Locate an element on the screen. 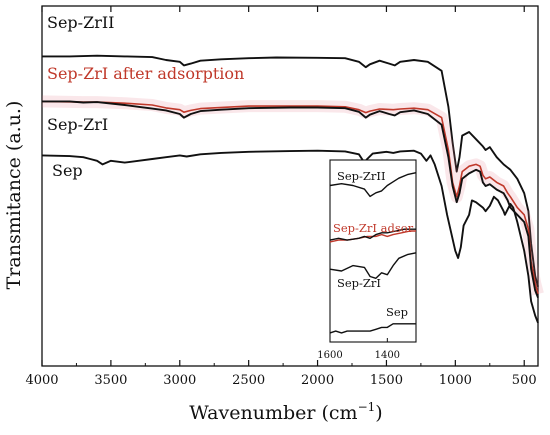 The height and width of the screenshot is (435, 550). x-axis-title-exponent: −1 is located at coordinates (367, 407).